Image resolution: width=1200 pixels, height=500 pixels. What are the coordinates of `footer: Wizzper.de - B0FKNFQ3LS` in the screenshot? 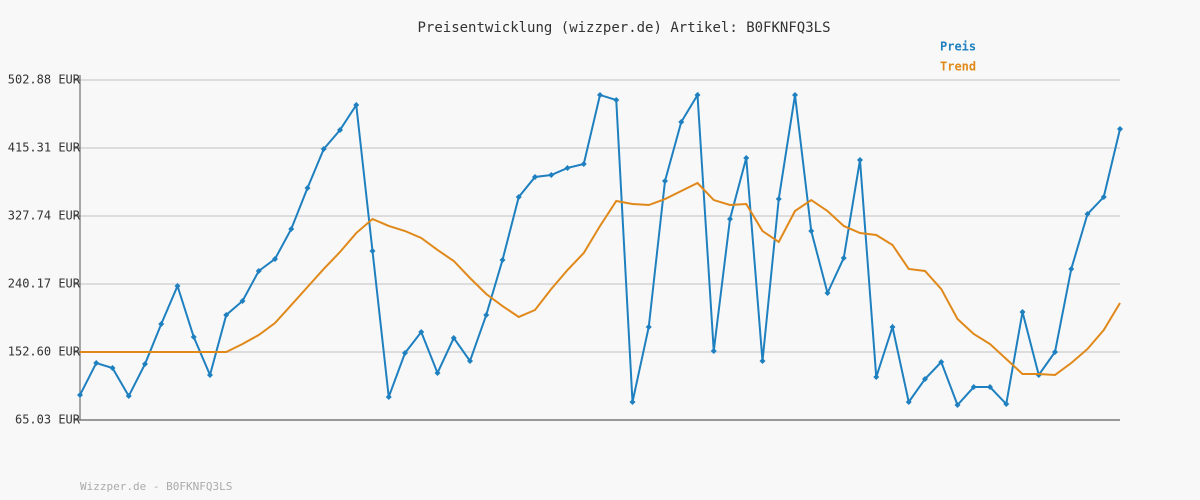 It's located at (156, 486).